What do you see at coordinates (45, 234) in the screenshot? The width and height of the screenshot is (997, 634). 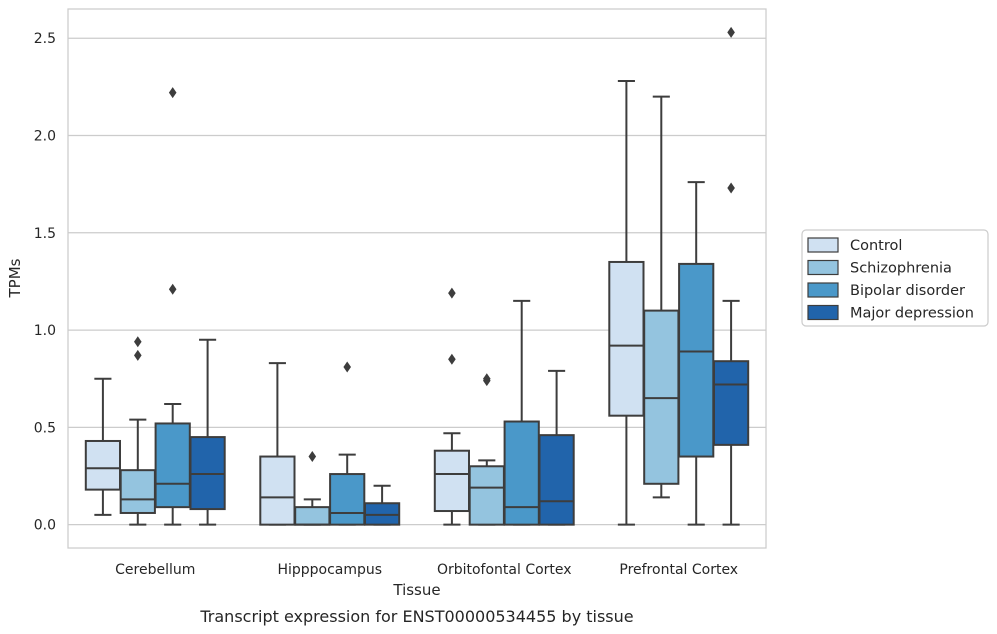 I see `y-tick-label: 1.5` at bounding box center [45, 234].